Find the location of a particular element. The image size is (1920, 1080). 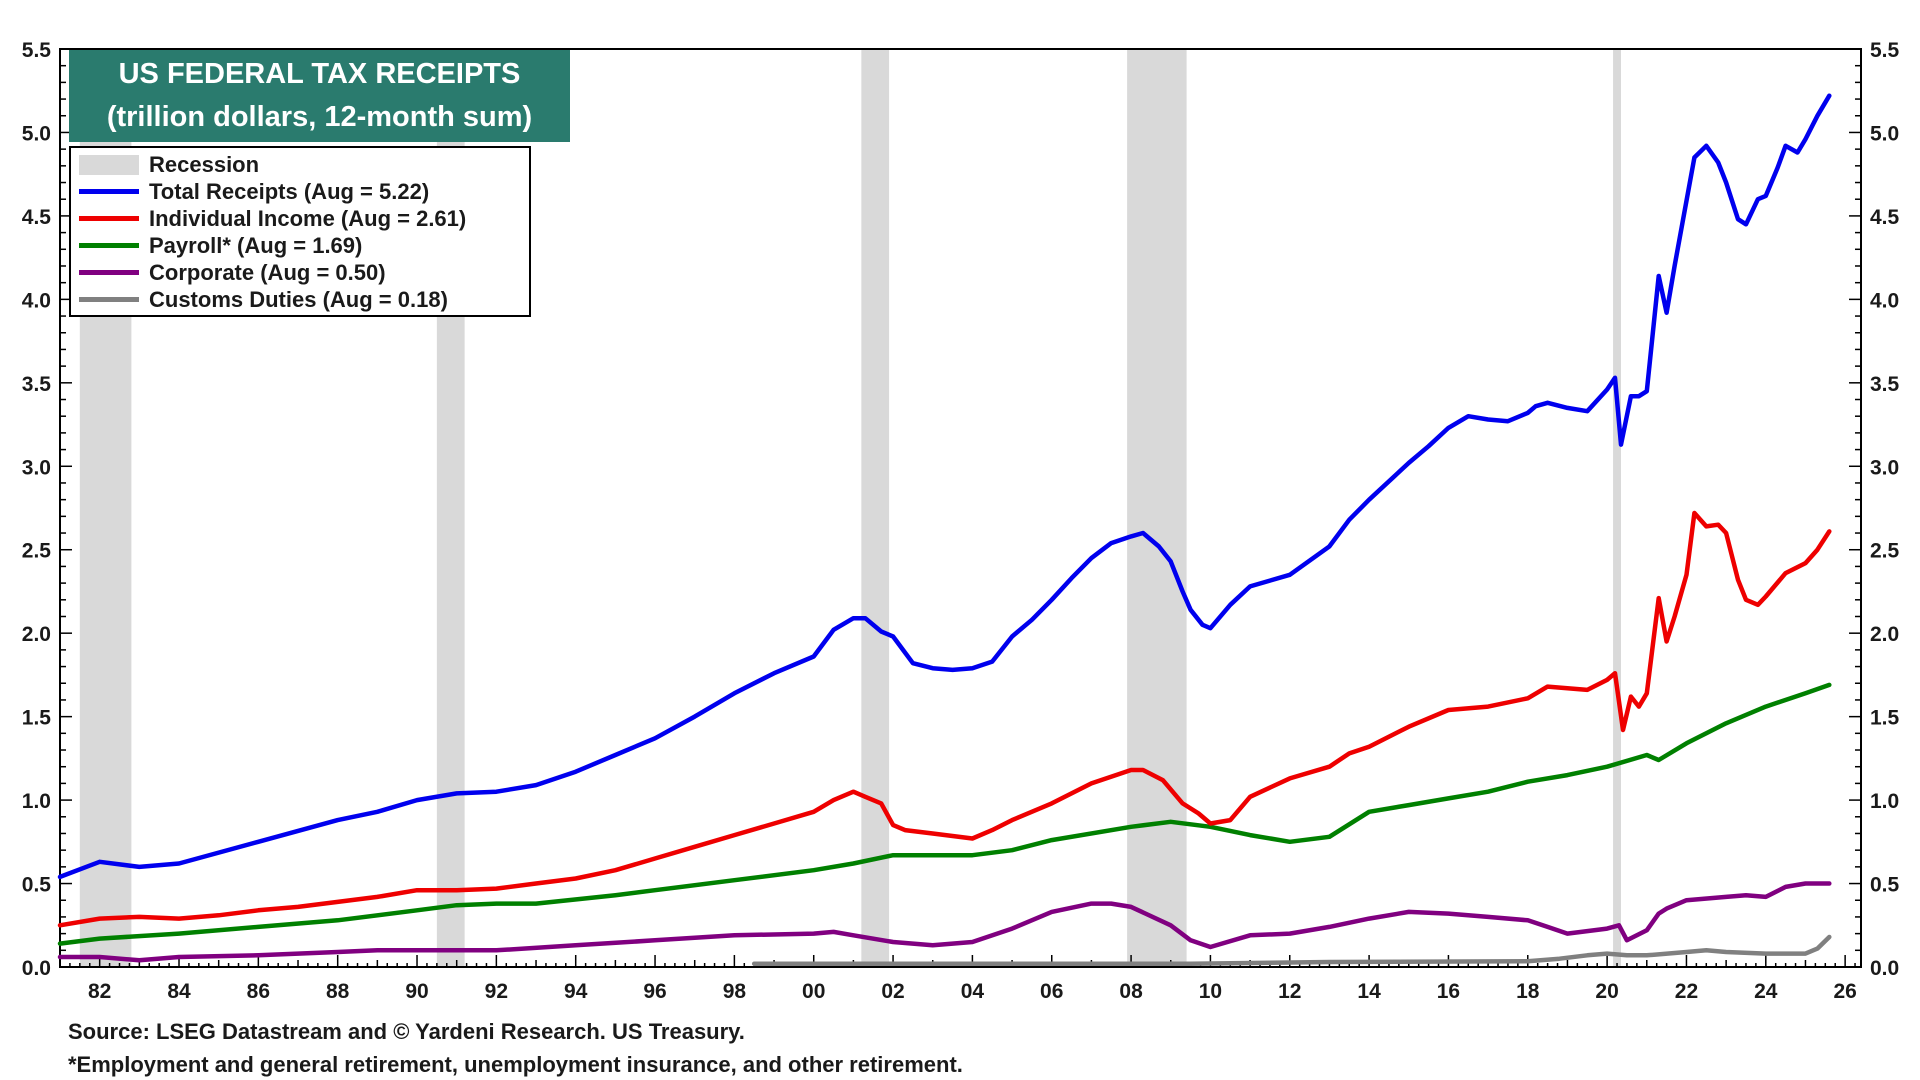

series-customs-duties is located at coordinates (1291, 950).